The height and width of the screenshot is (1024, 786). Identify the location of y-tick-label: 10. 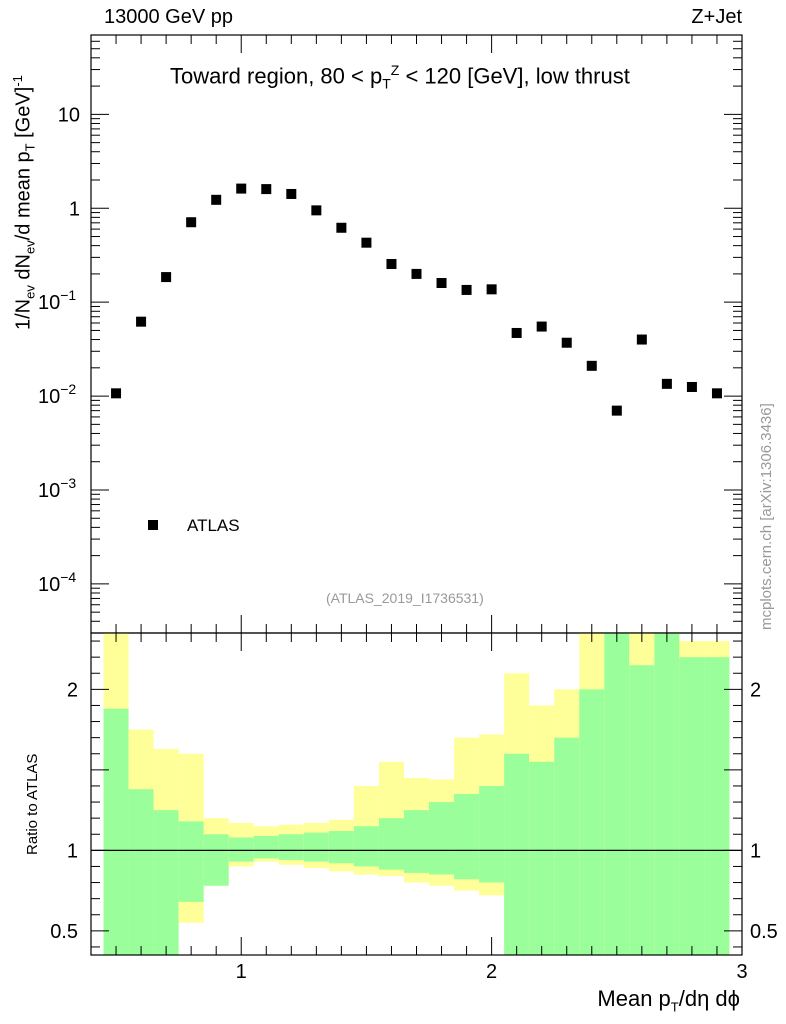
(69, 115).